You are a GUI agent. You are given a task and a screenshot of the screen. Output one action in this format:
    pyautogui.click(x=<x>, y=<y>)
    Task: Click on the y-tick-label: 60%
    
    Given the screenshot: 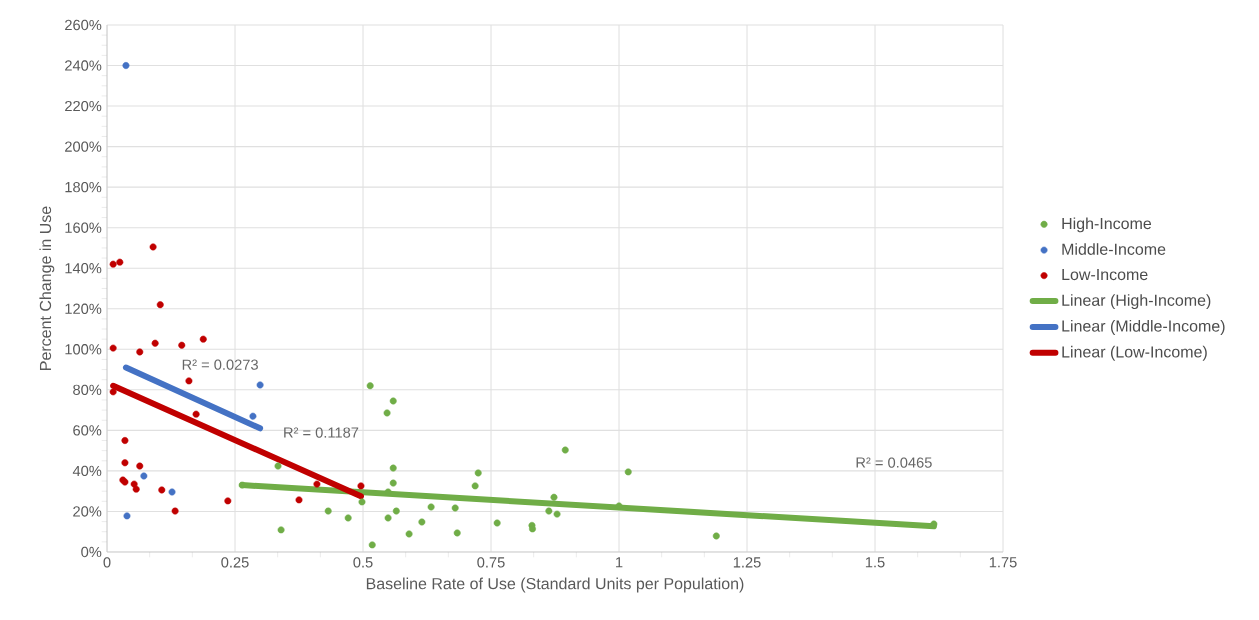 What is the action you would take?
    pyautogui.click(x=87, y=430)
    